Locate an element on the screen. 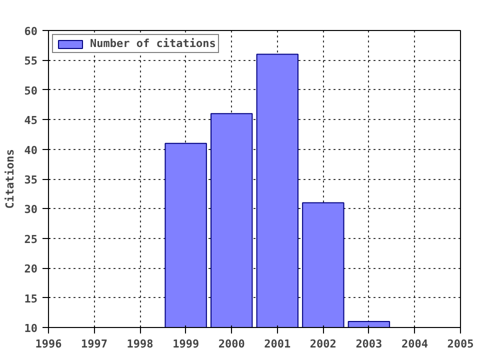 Image resolution: width=480 pixels, height=350 pixels. x-tick-label: 2001 is located at coordinates (278, 344).